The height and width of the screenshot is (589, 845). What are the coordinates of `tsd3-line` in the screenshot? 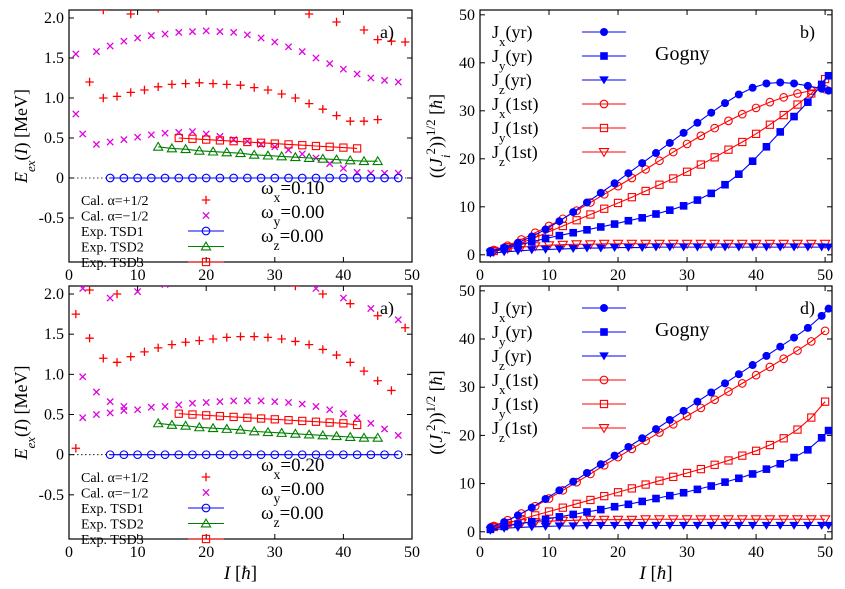 It's located at (268, 143).